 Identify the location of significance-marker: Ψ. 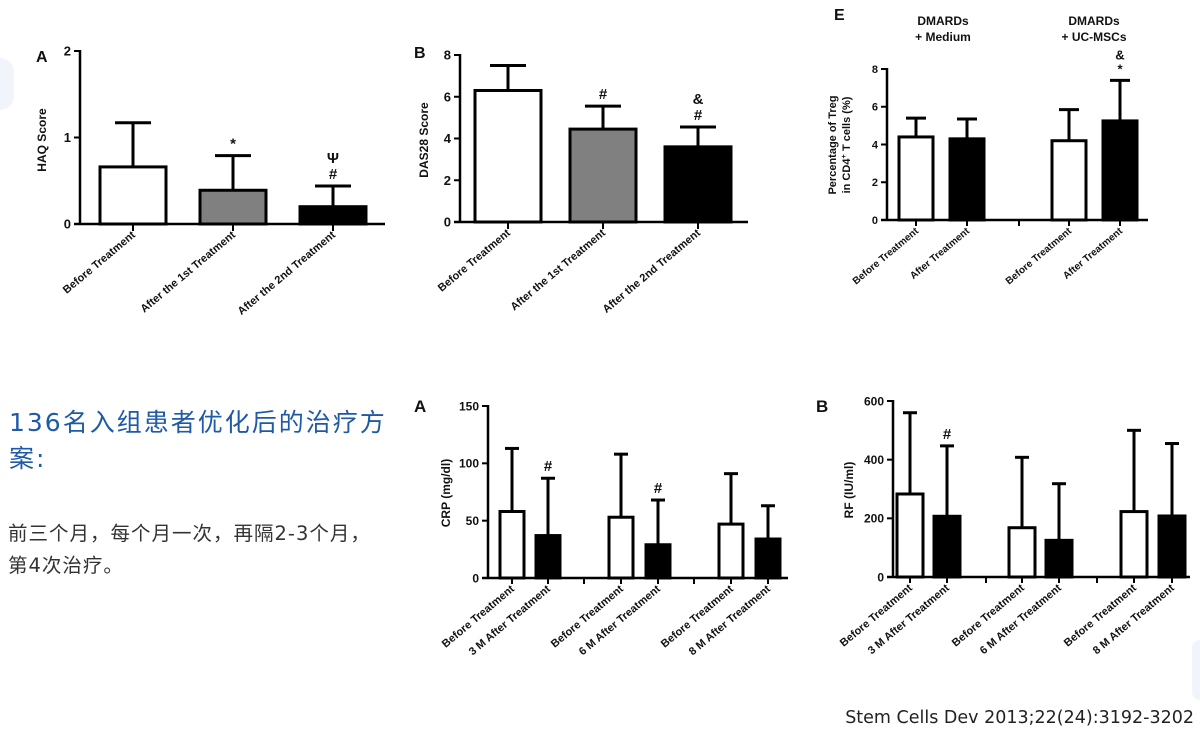
(333, 158).